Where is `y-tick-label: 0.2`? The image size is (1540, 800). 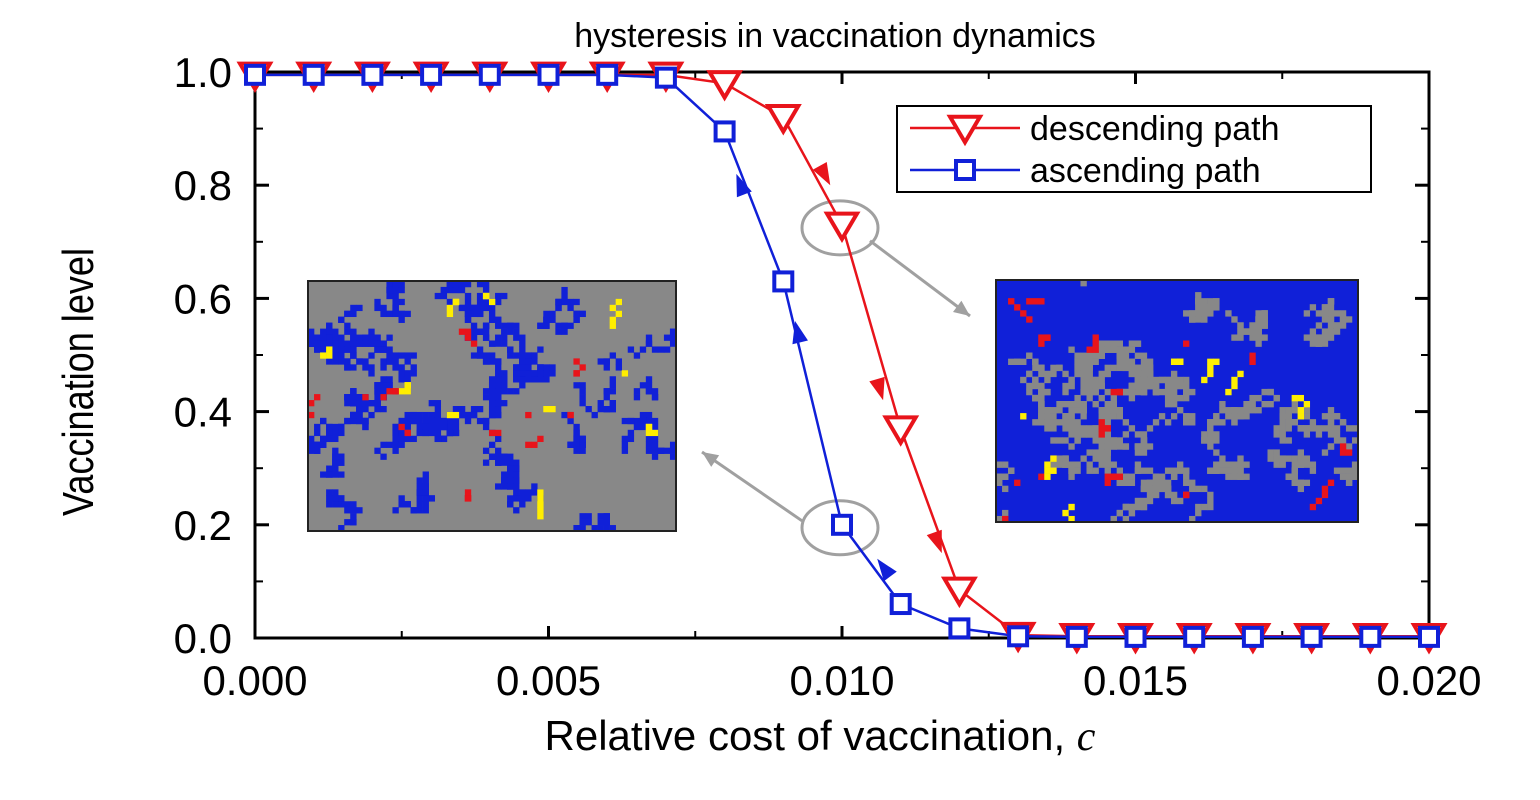 y-tick-label: 0.2 is located at coordinates (203, 525).